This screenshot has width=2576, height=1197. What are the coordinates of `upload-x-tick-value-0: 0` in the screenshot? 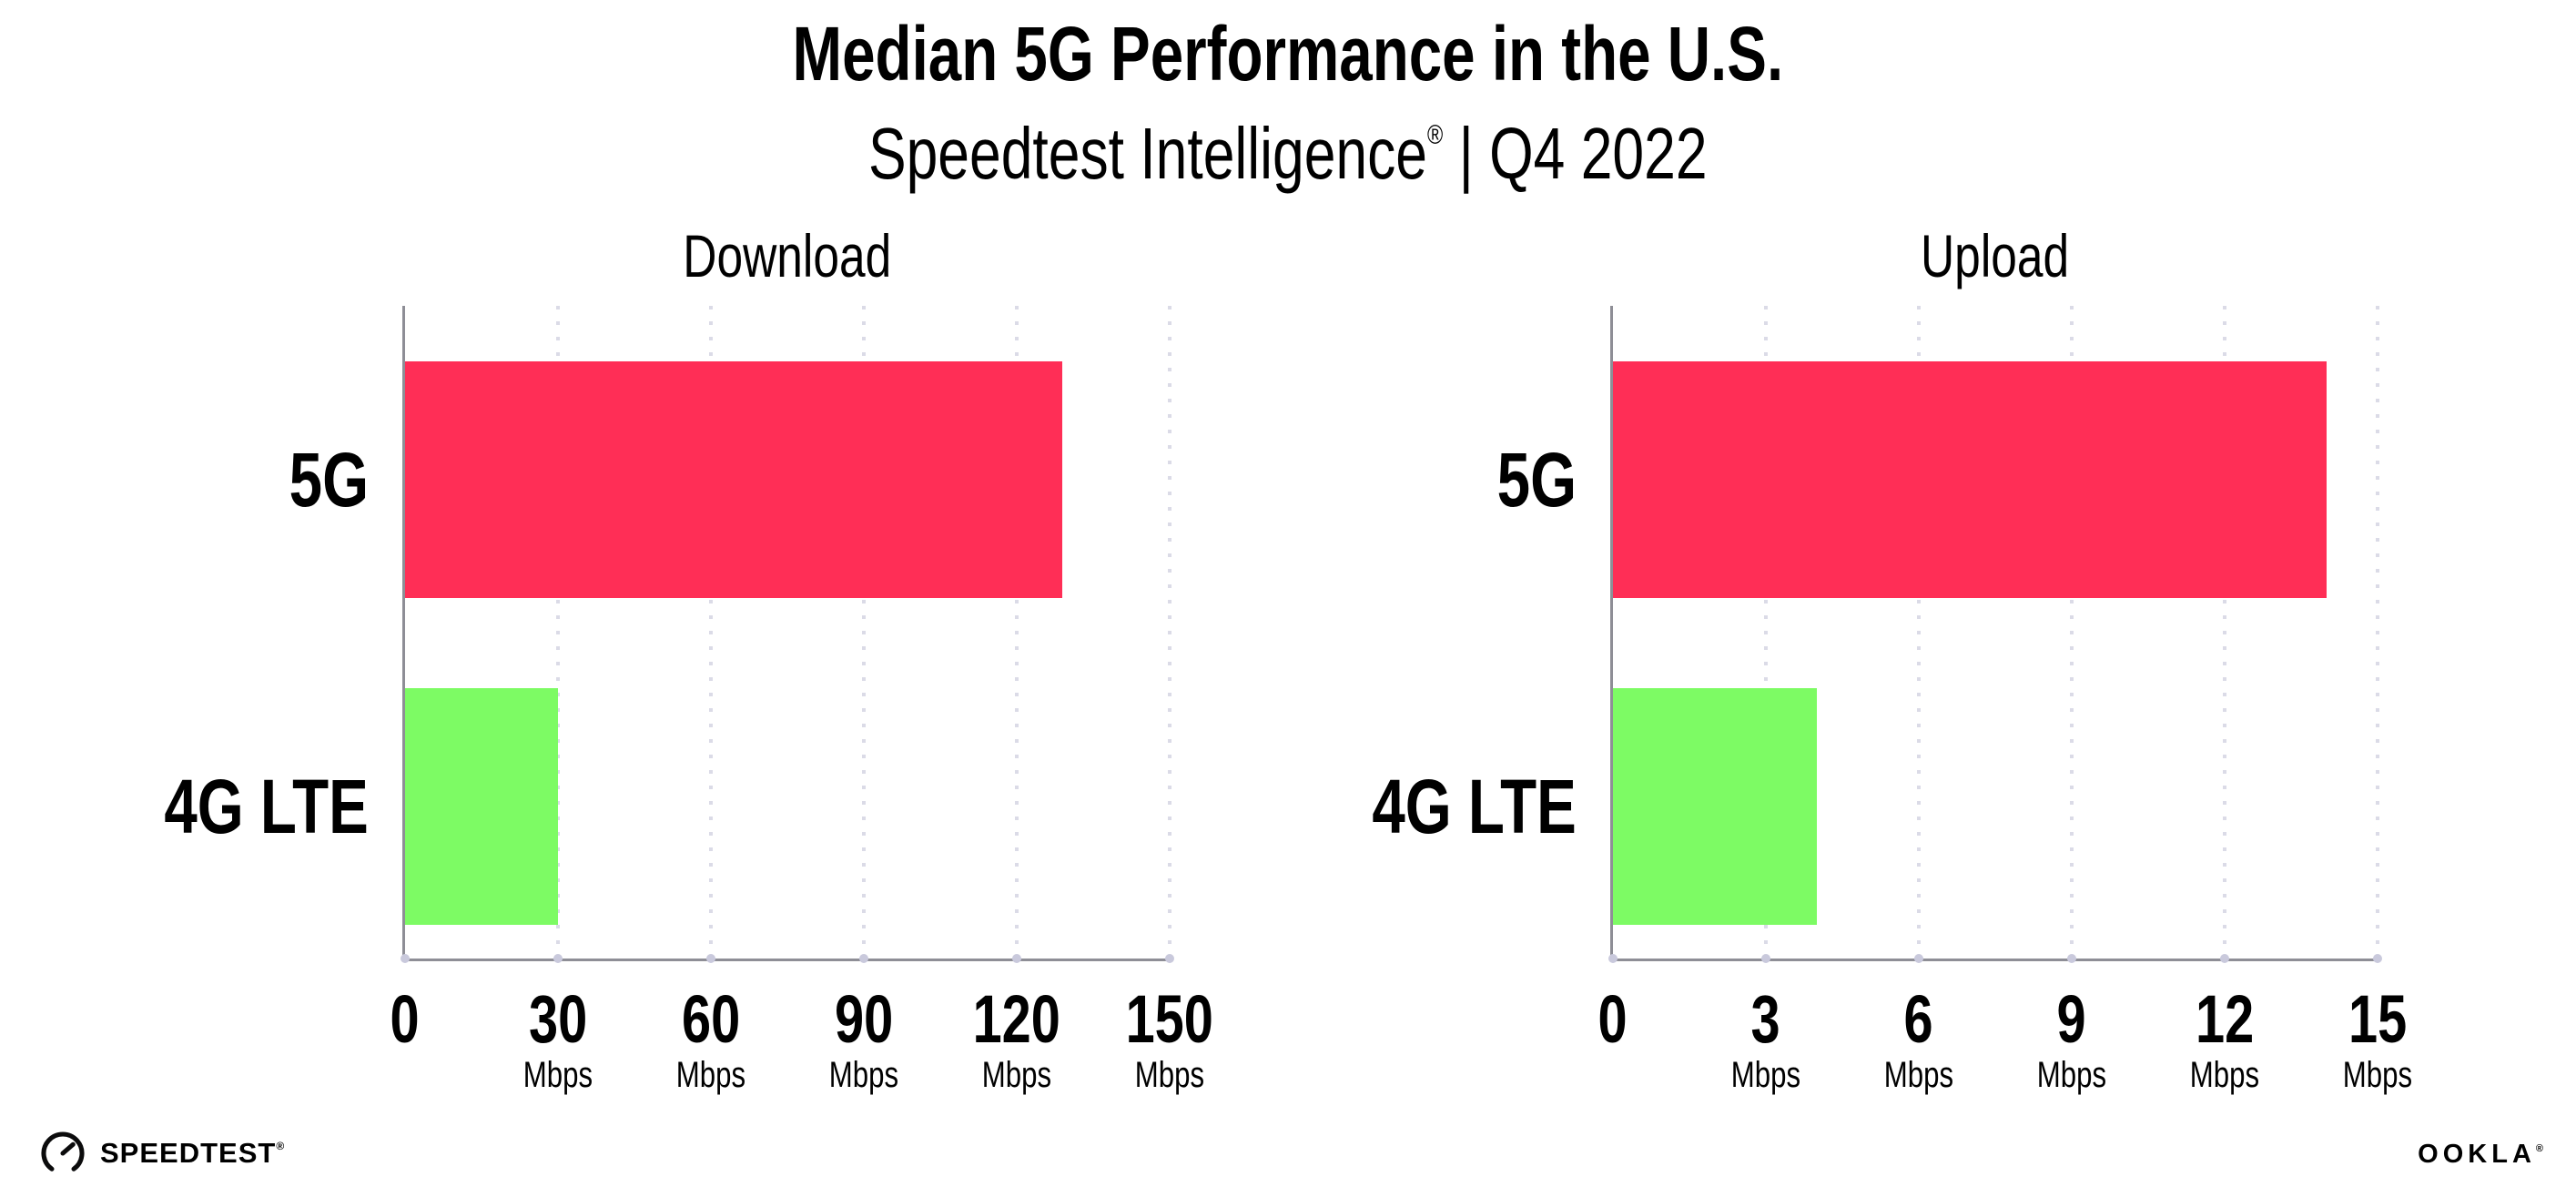 It's located at (1612, 1019).